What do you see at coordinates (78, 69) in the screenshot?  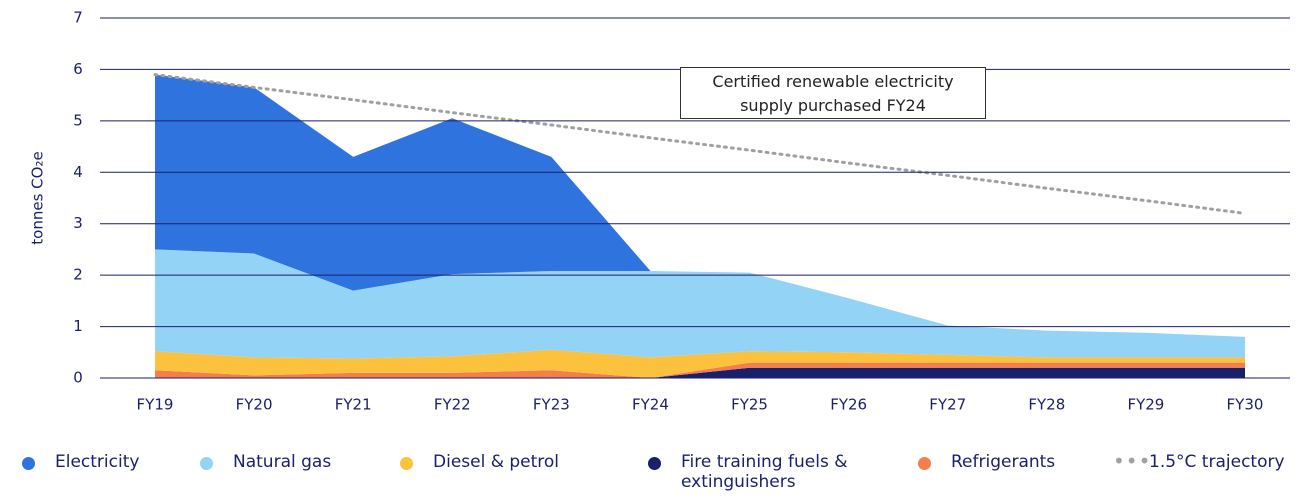 I see `y-tick-label: 6` at bounding box center [78, 69].